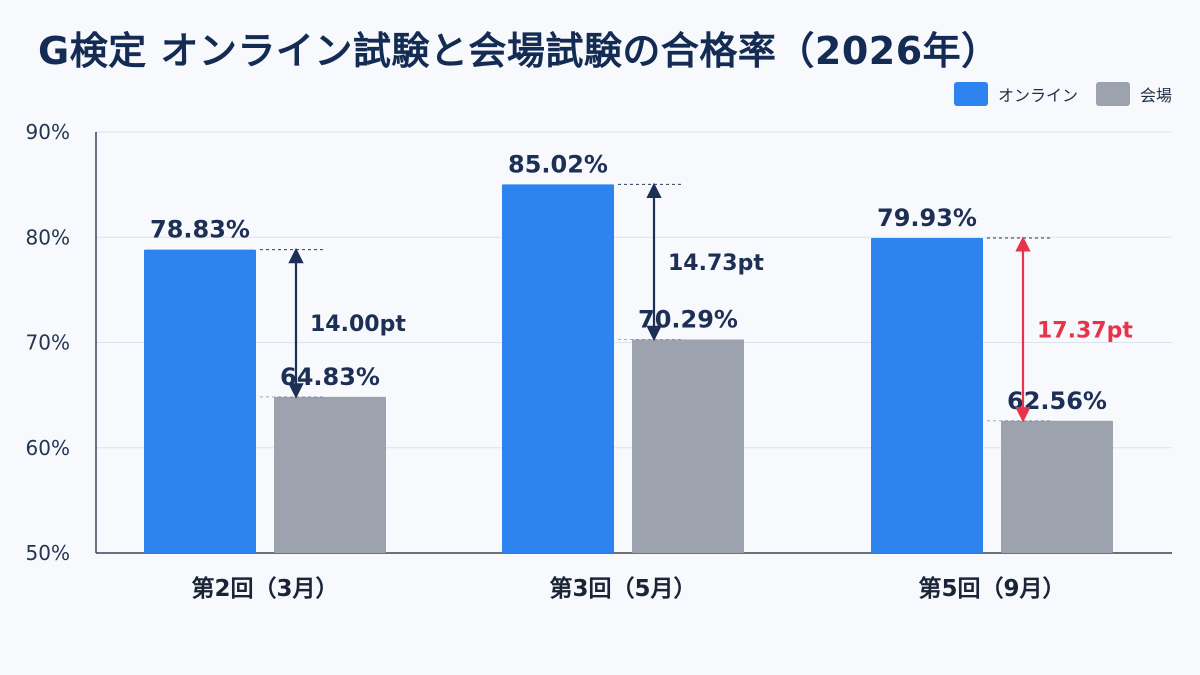 The image size is (1200, 675). I want to click on y-tick-label: 90%, so click(48, 132).